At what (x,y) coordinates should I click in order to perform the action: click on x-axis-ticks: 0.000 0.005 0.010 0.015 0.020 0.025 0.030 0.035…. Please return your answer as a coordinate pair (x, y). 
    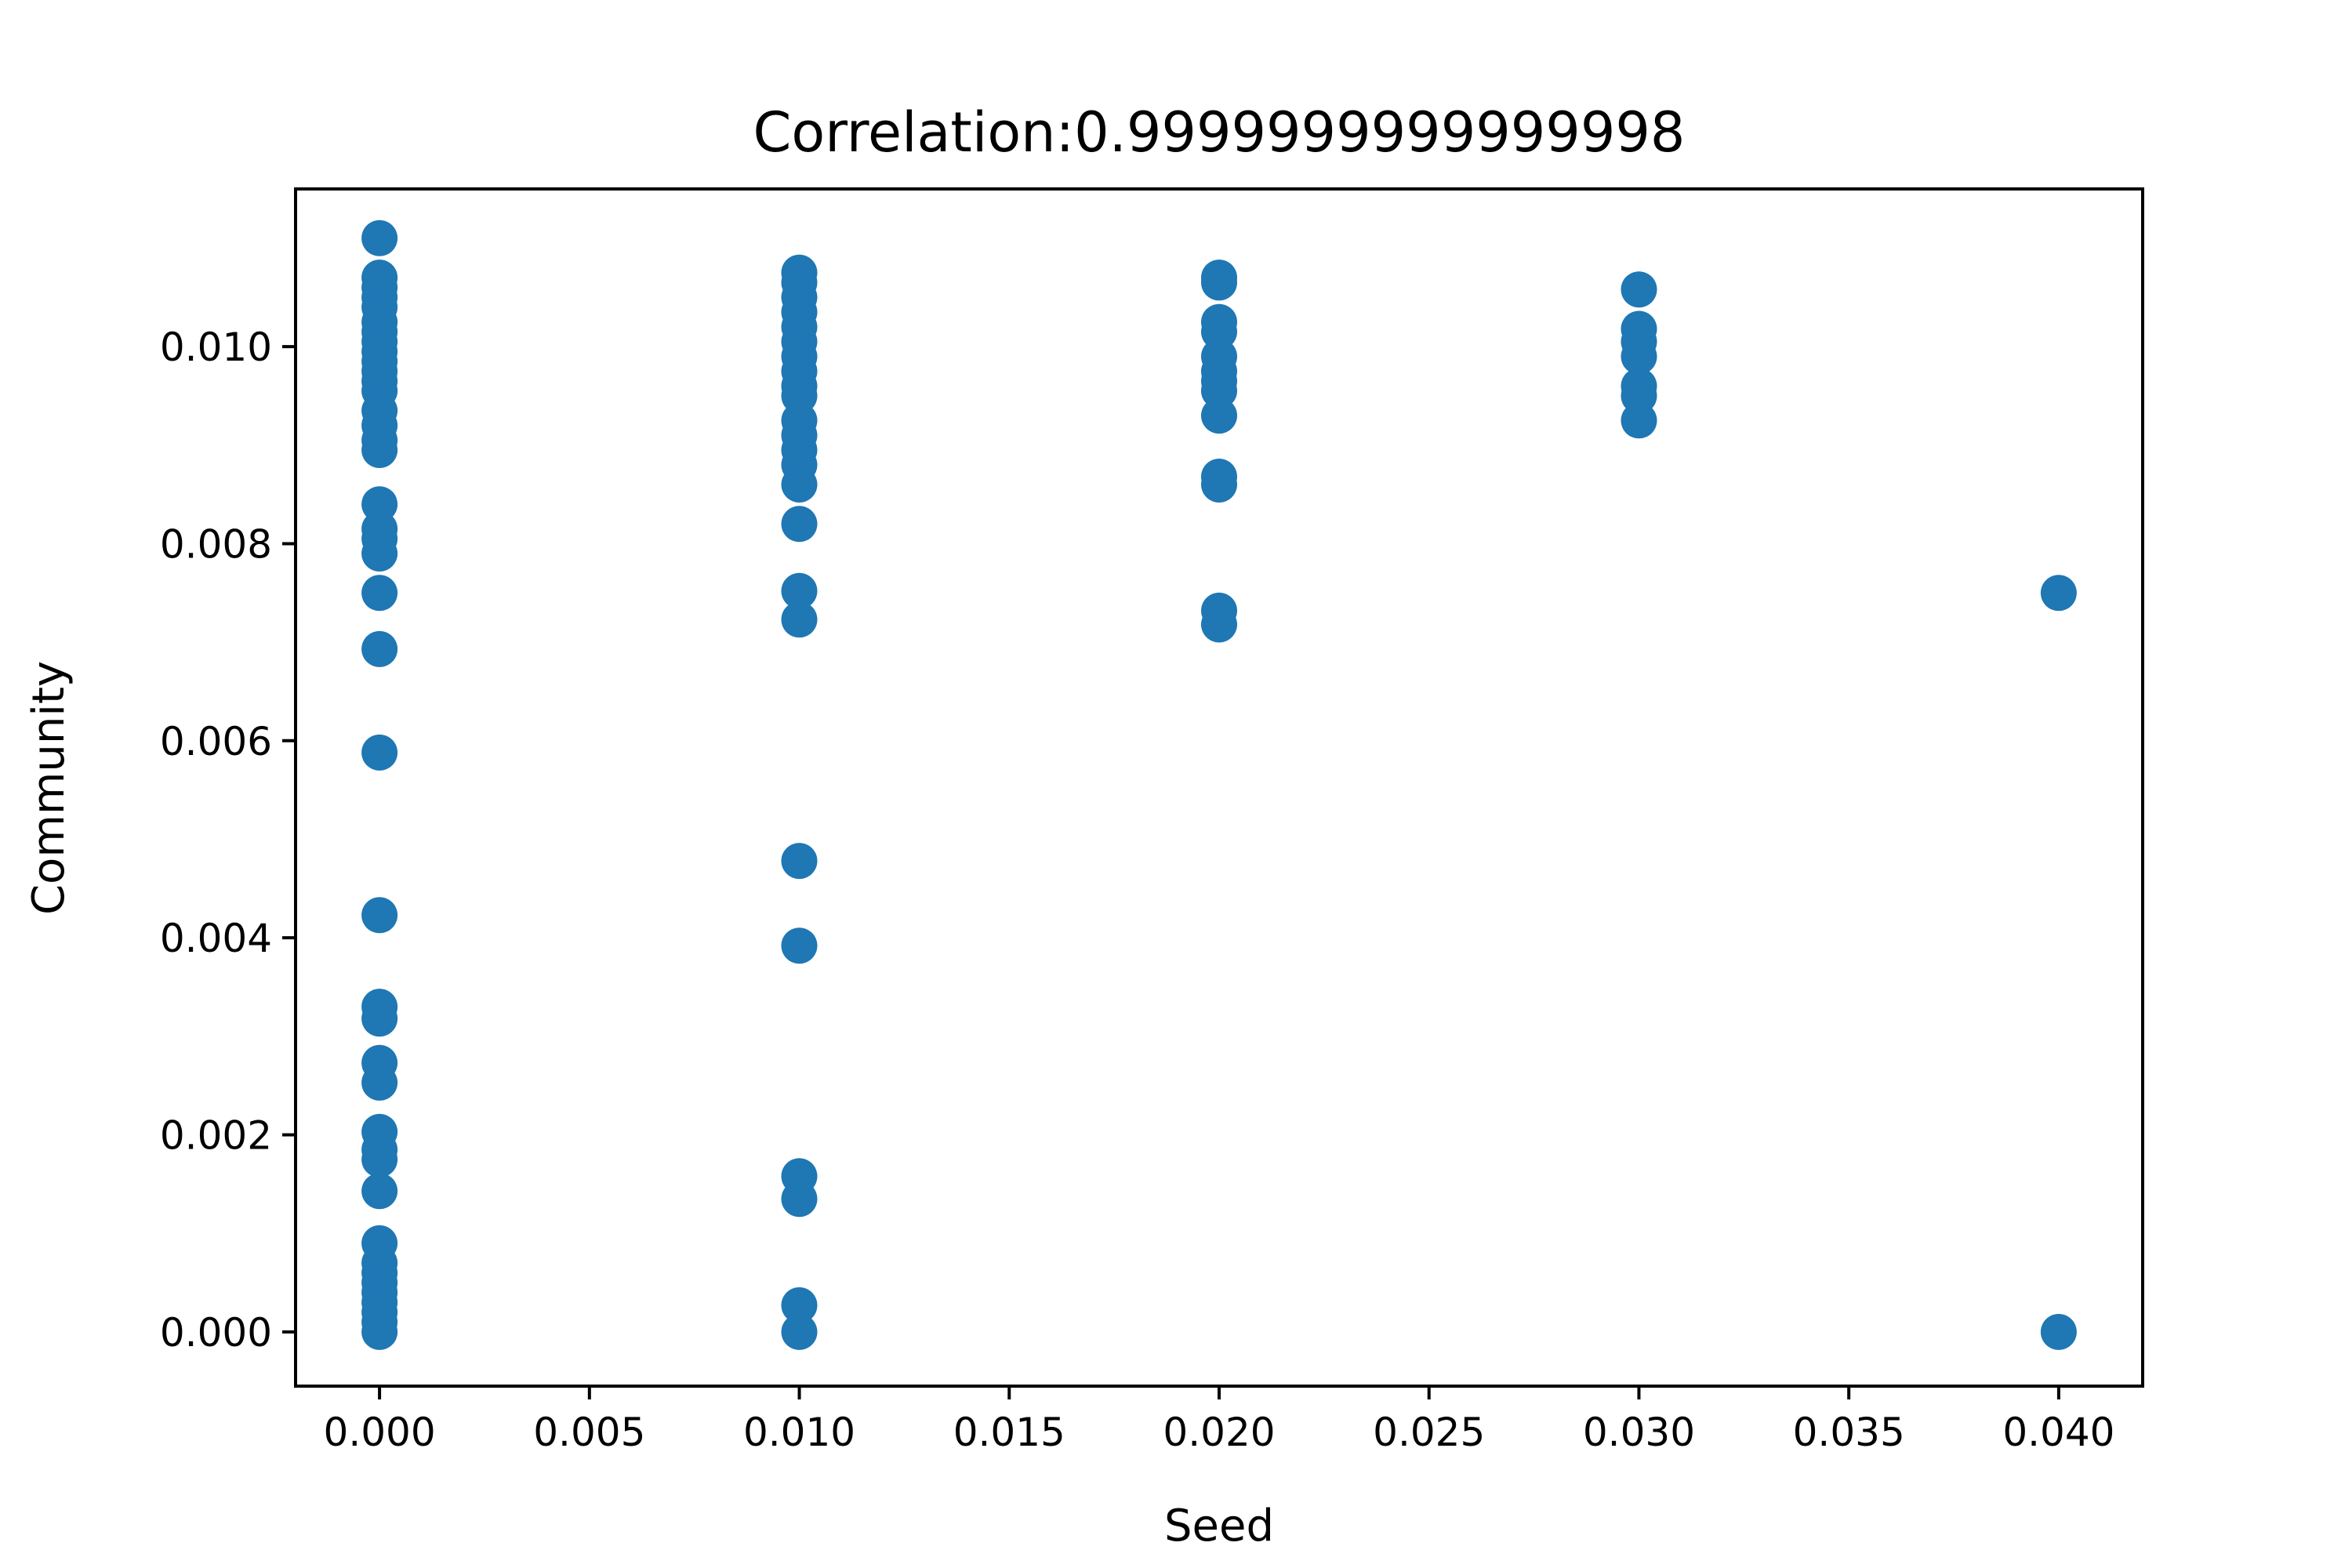
    Looking at the image, I should click on (1219, 1420).